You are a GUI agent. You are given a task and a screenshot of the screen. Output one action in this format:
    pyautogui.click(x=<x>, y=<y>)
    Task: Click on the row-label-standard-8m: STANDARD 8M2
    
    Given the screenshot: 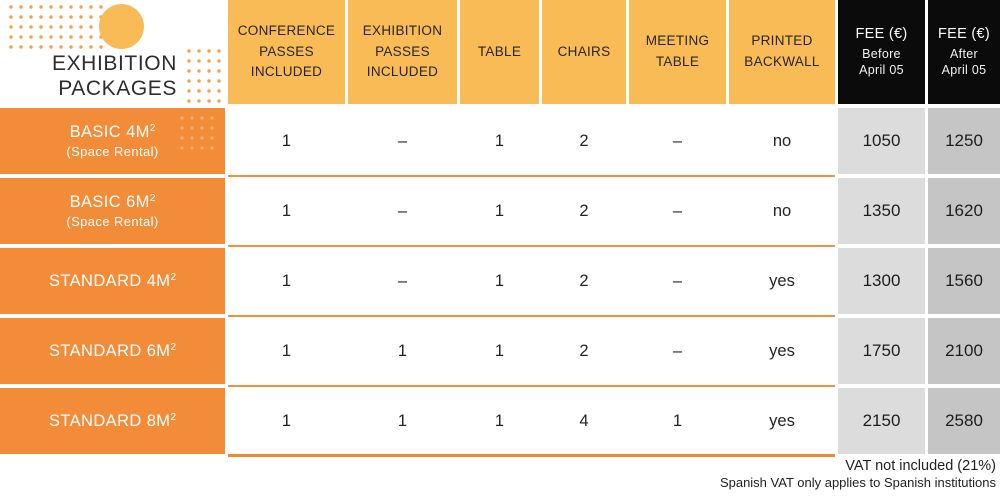 What is the action you would take?
    pyautogui.click(x=112, y=421)
    